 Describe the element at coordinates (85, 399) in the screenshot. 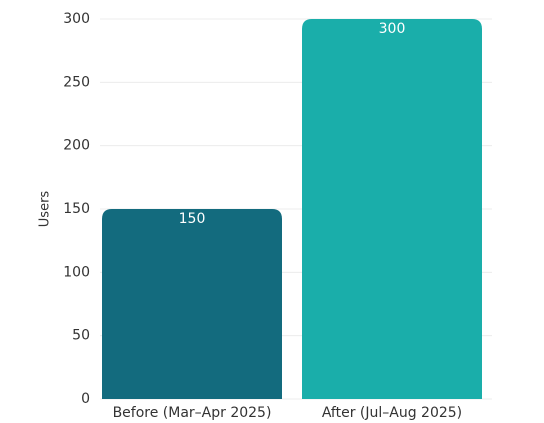

I see `y-tick-label: 0` at that location.